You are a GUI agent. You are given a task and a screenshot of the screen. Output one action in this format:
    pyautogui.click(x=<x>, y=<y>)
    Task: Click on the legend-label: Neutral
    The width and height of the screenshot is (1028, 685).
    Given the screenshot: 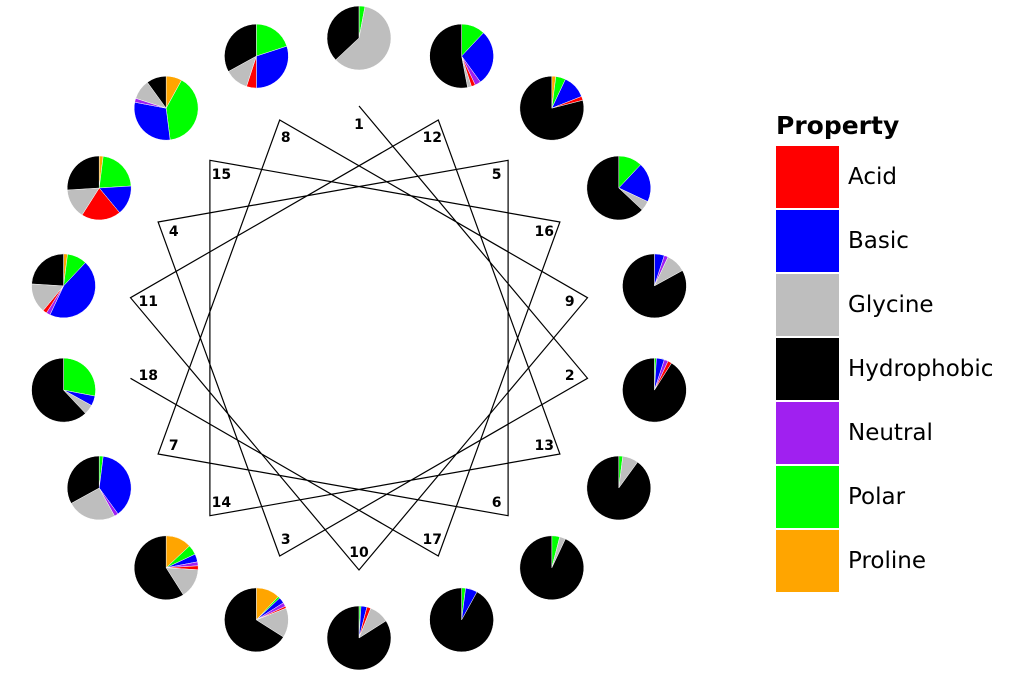 What is the action you would take?
    pyautogui.click(x=890, y=433)
    